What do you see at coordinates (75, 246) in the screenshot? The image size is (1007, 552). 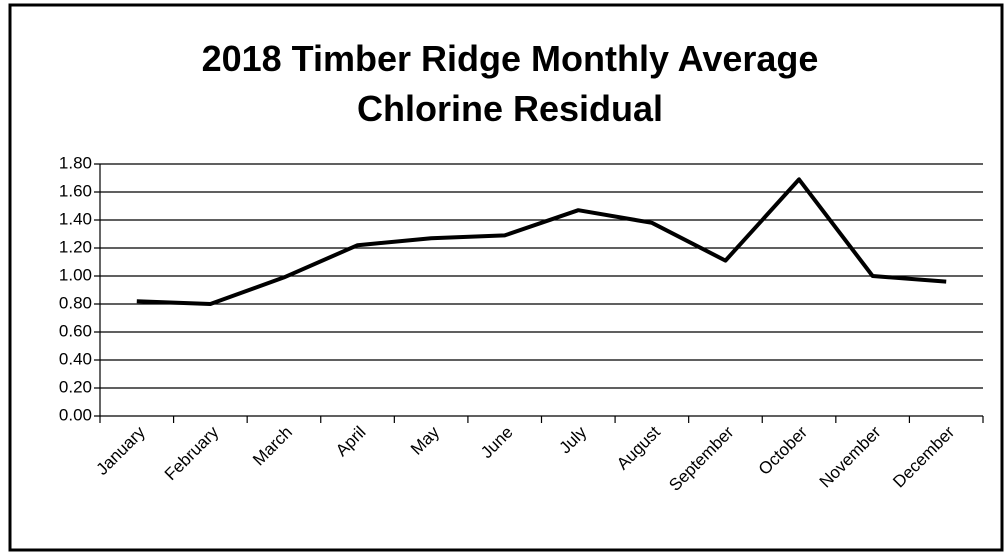 I see `y-tick-label: 1.20` at bounding box center [75, 246].